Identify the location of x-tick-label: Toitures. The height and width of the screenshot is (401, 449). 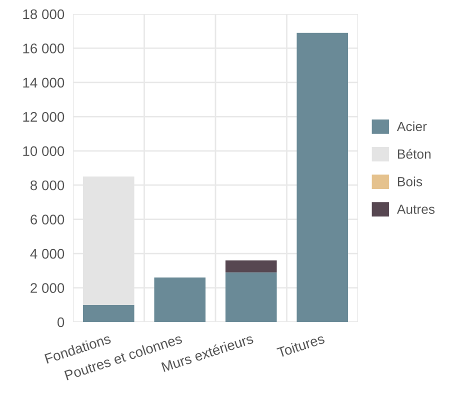
(301, 345).